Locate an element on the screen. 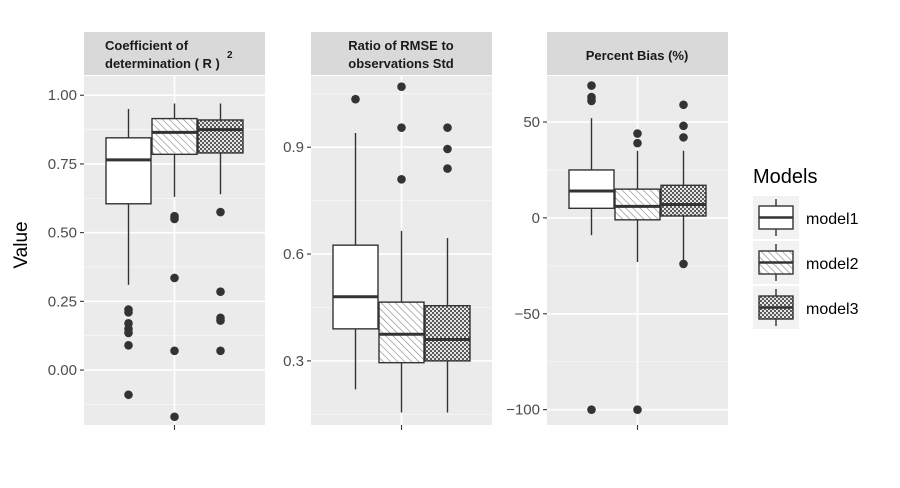 The image size is (900, 488). y-tick-label: −100 is located at coordinates (523, 410).